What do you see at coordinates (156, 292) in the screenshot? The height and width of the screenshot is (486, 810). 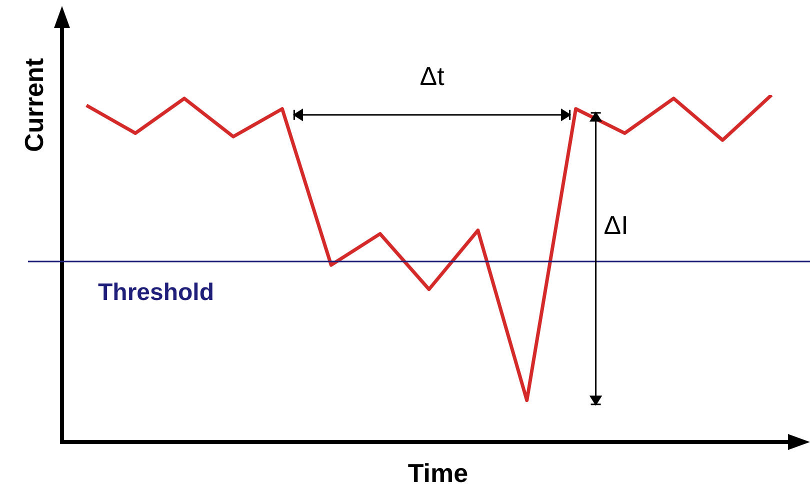 I see `ref-line-label: Threshold` at bounding box center [156, 292].